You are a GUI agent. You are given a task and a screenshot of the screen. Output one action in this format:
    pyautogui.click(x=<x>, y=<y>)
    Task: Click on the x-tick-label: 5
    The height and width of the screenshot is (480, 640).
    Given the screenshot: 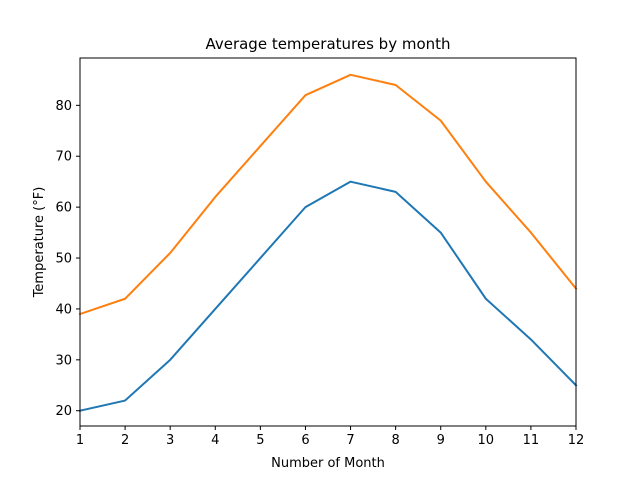 What is the action you would take?
    pyautogui.click(x=260, y=440)
    